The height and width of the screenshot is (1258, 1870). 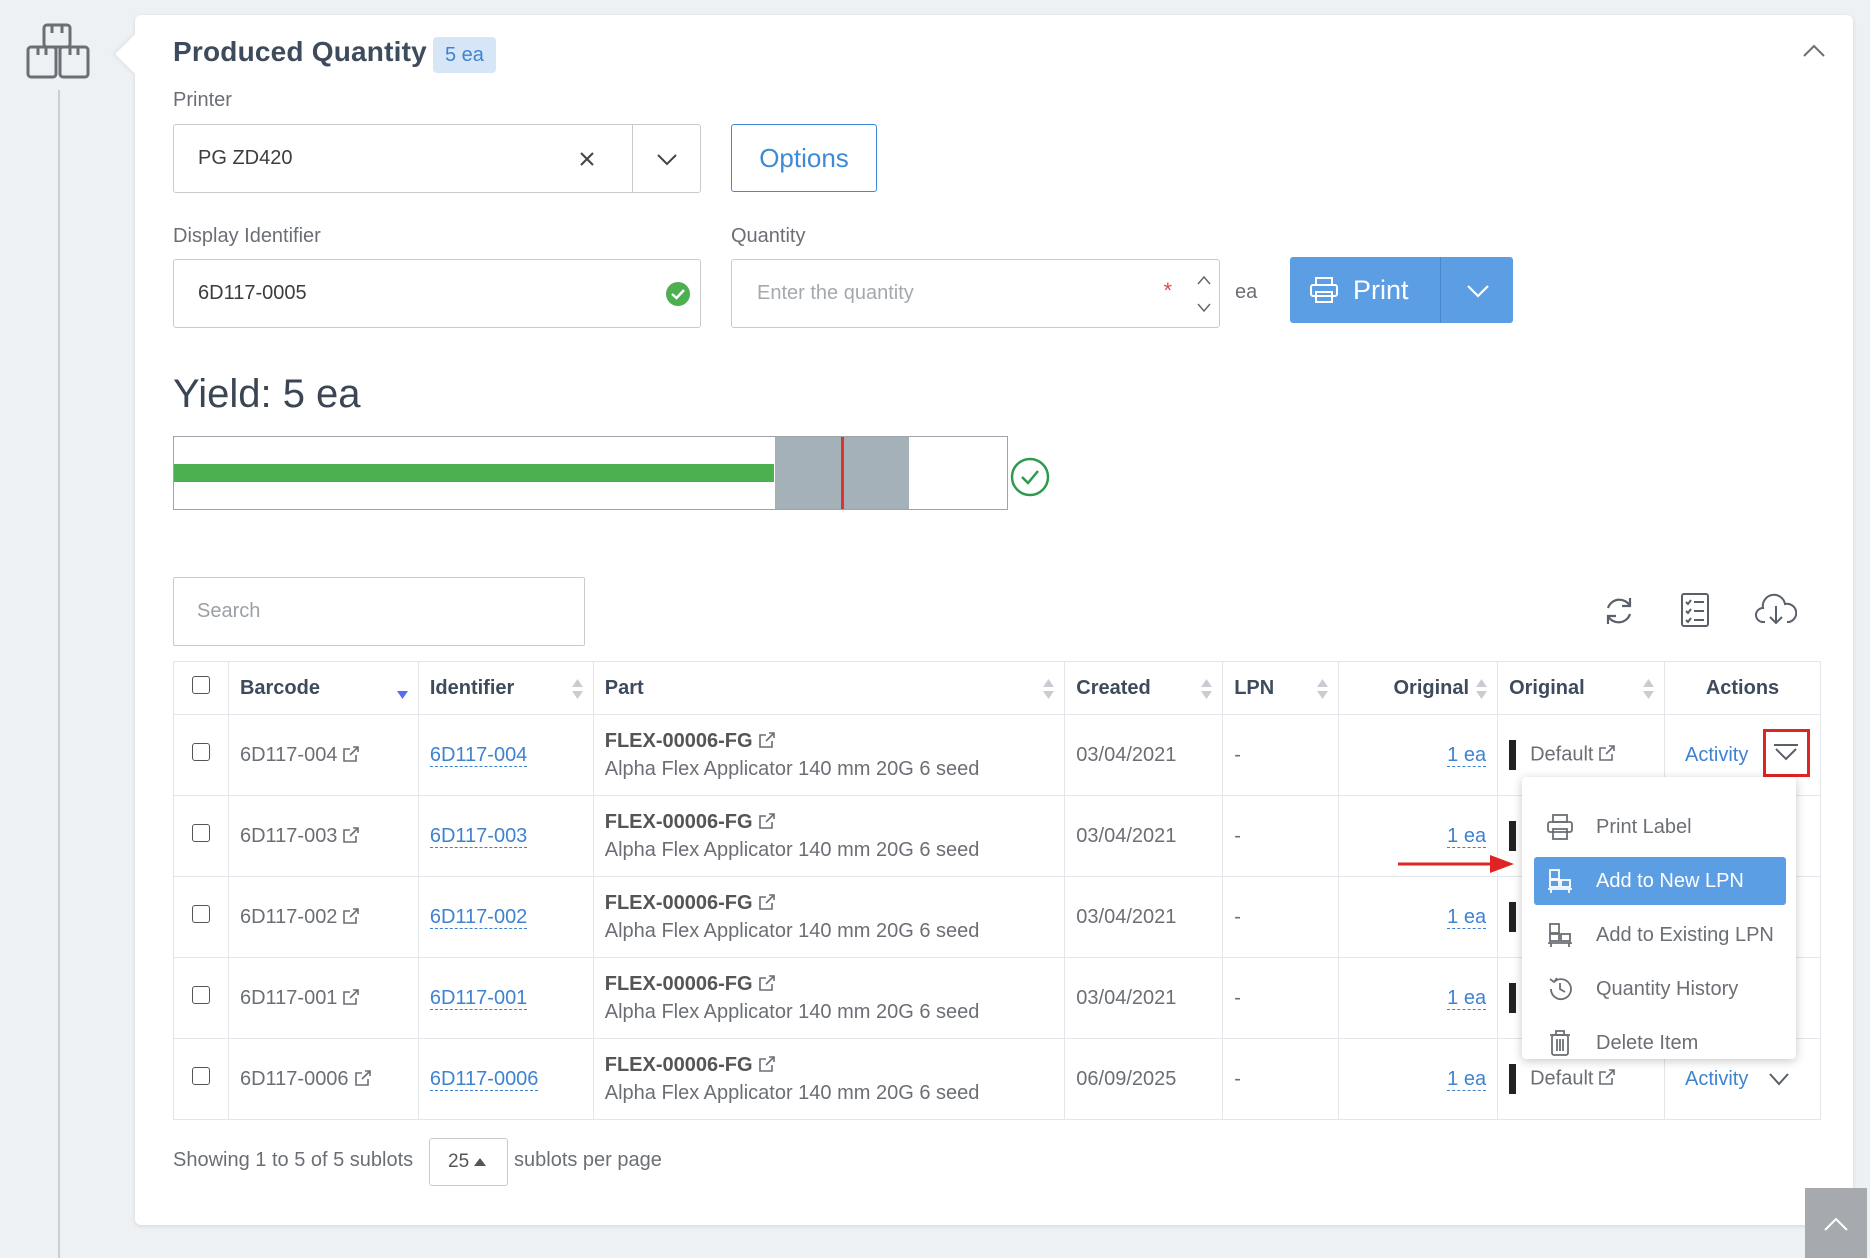 I want to click on column-identifier: Identifier, so click(x=505, y=688).